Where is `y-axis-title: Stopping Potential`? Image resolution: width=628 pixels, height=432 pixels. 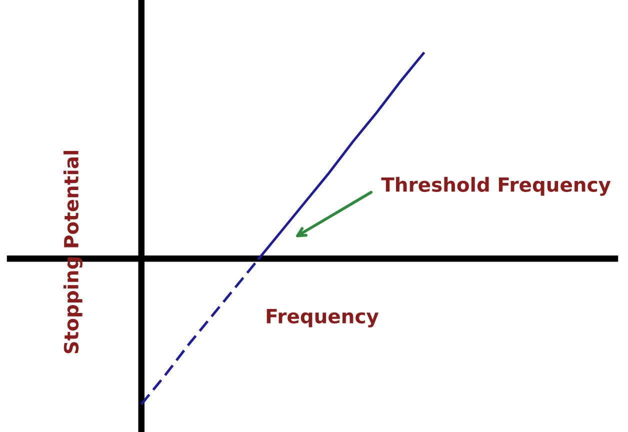
y-axis-title: Stopping Potential is located at coordinates (73, 252).